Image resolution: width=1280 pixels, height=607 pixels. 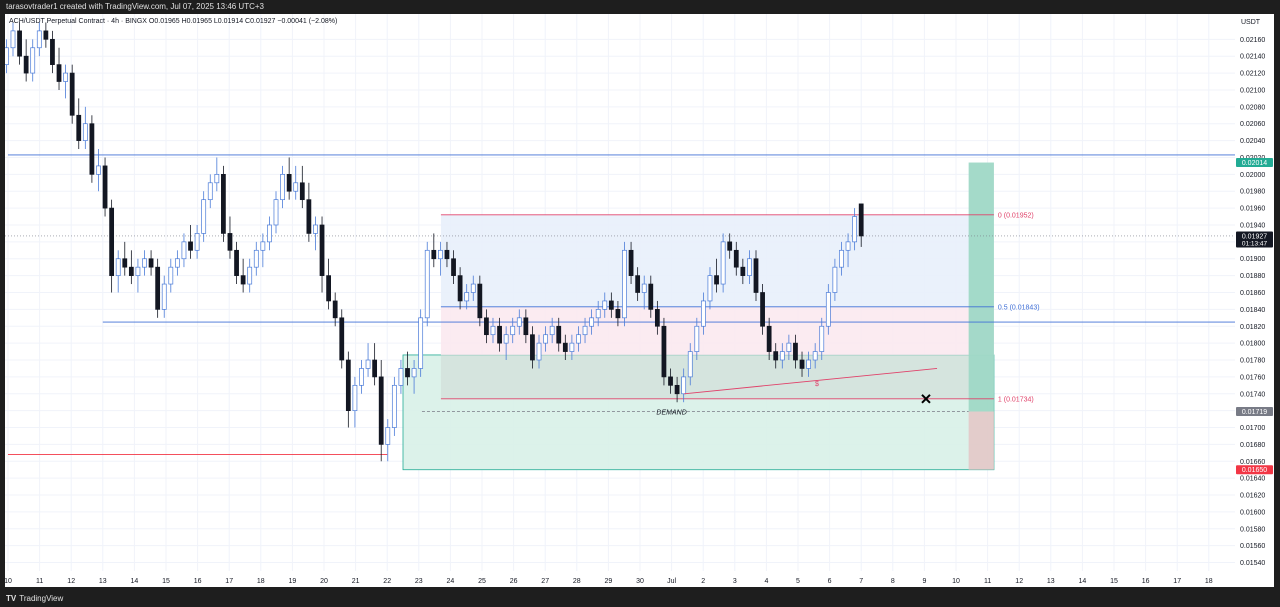 What do you see at coordinates (1019, 307) in the screenshot?
I see `fib-label: 0.5 (0.01843)` at bounding box center [1019, 307].